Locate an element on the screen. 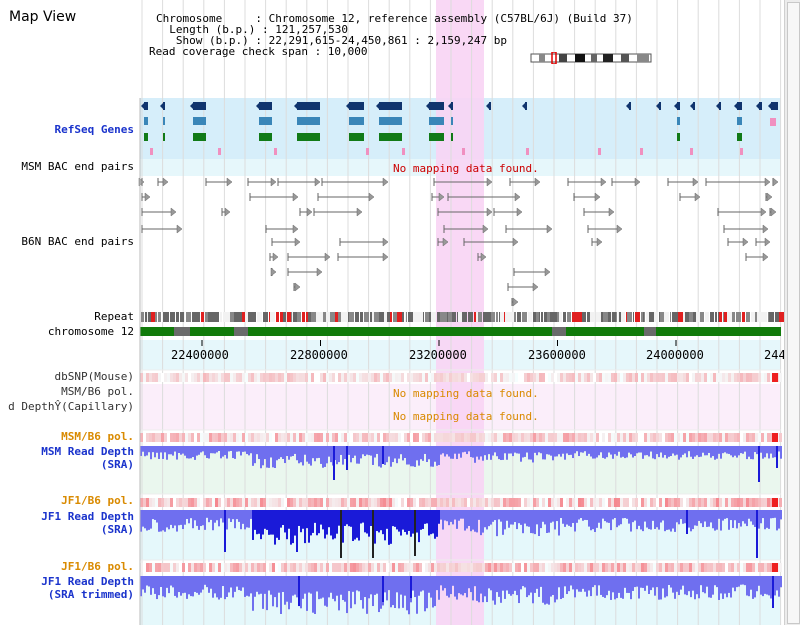 The height and width of the screenshot is (625, 800). msm-read-depth-sra-label: (SRA) is located at coordinates (117, 464).